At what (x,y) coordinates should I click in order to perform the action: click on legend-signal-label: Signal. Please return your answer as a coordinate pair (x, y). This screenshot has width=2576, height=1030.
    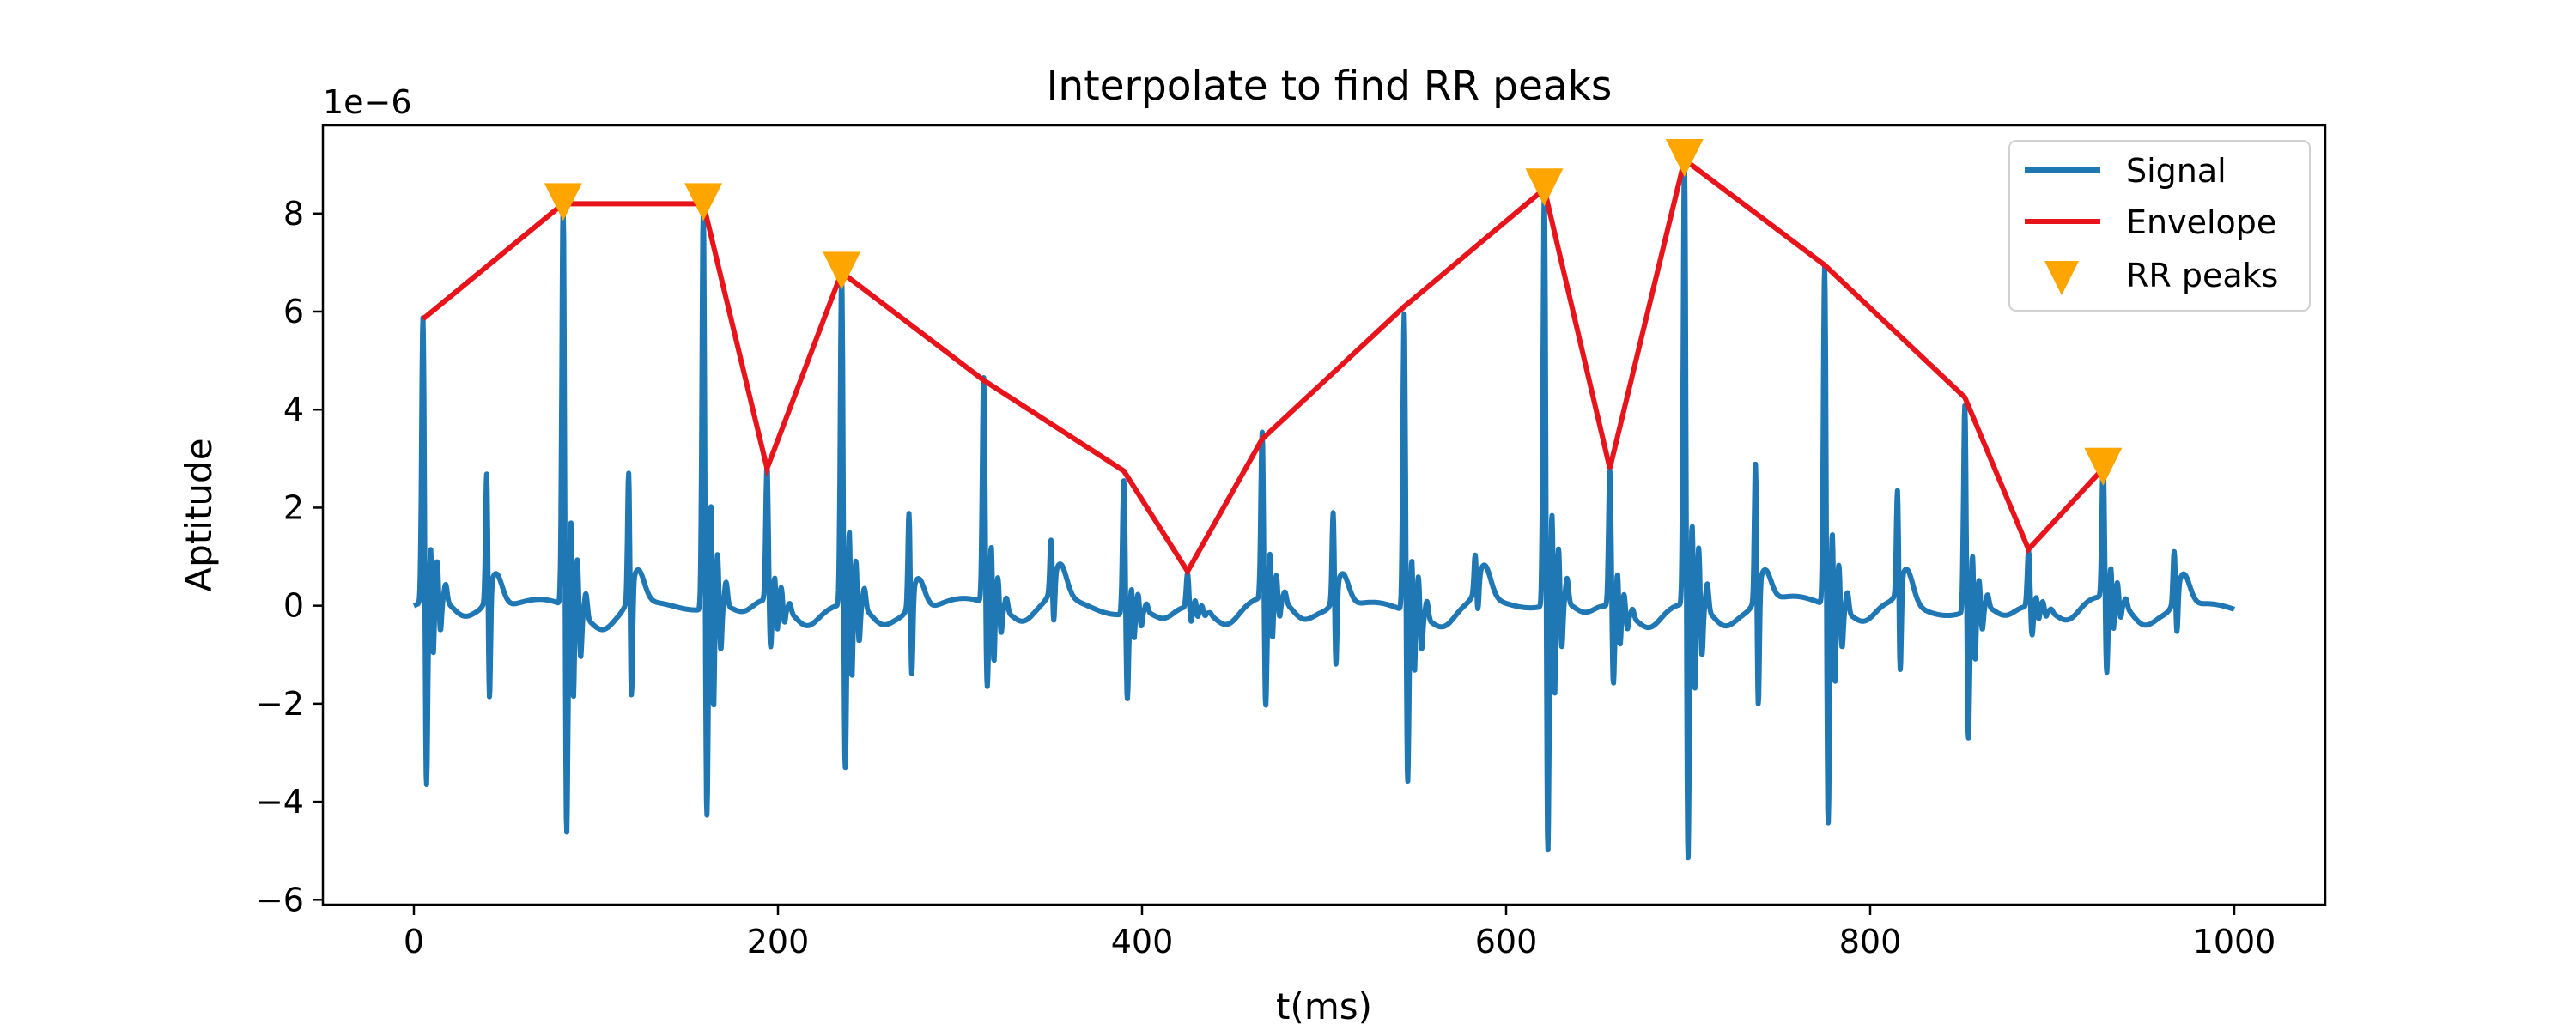
    Looking at the image, I should click on (2177, 171).